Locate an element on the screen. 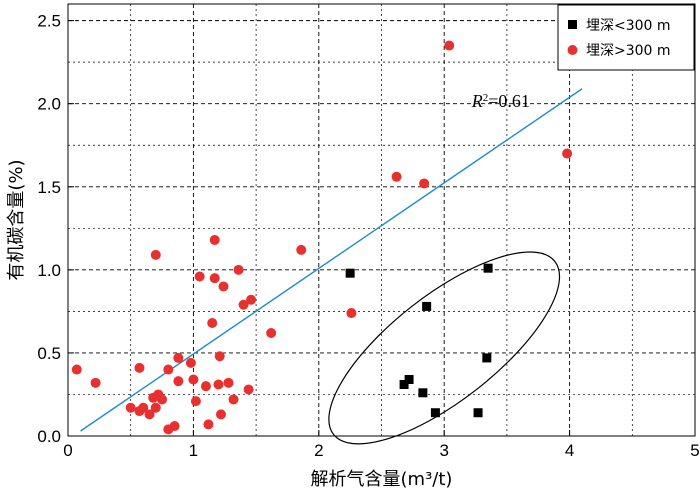 The width and height of the screenshot is (700, 496). legend-box is located at coordinates (626, 37).